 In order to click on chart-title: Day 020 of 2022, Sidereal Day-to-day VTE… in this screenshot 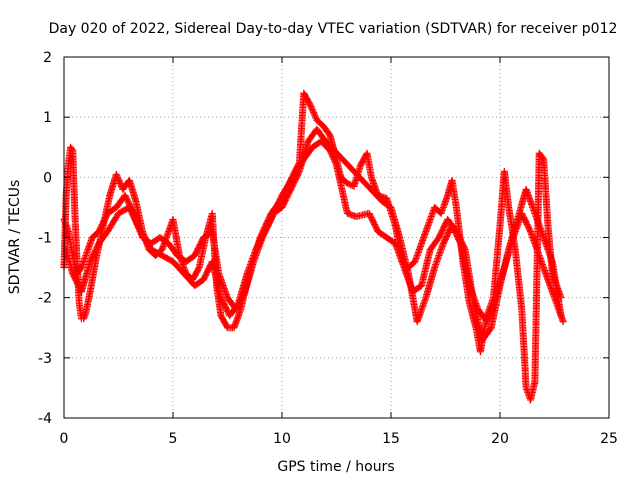, I will do `click(333, 29)`.